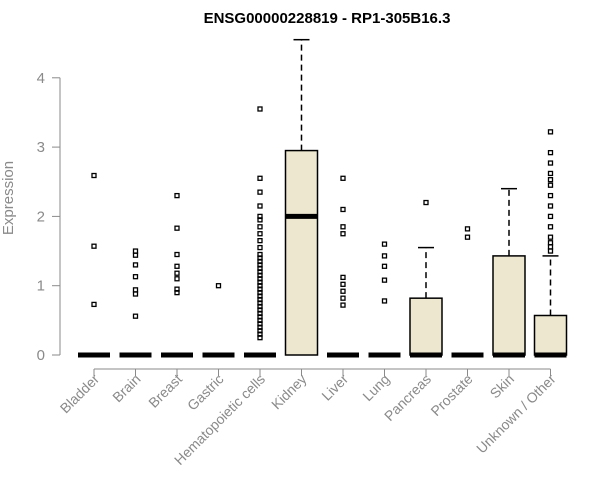 This screenshot has width=600, height=500. I want to click on y-axis-label: Expression, so click(8, 198).